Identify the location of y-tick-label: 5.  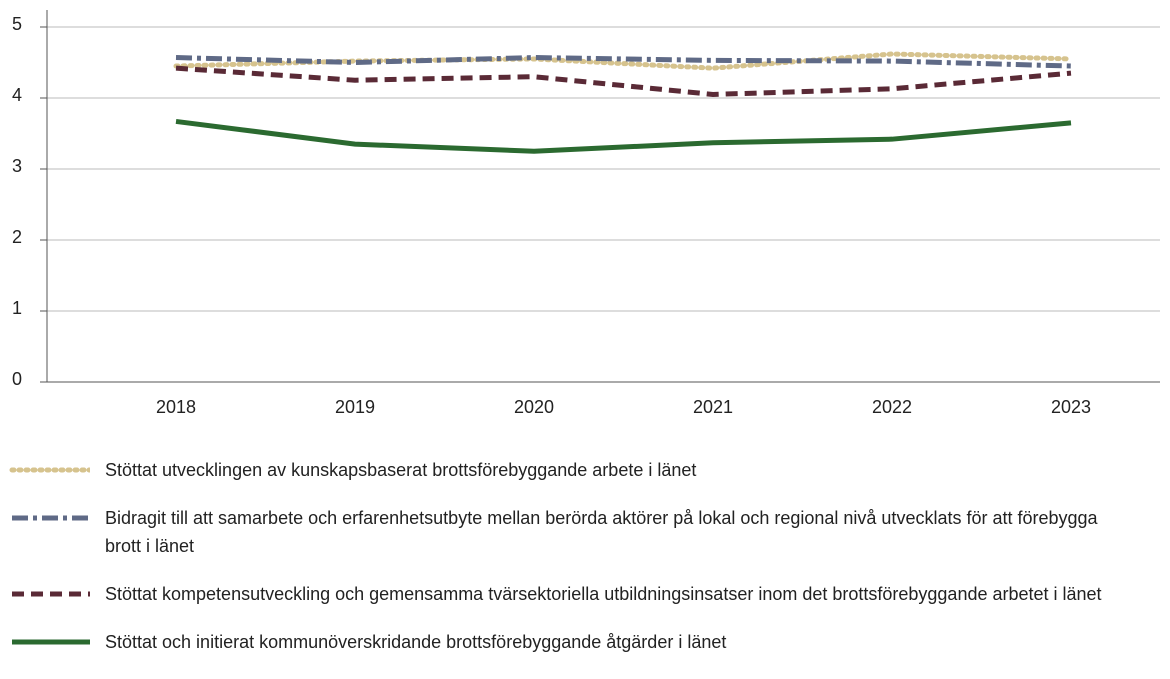
(17, 24).